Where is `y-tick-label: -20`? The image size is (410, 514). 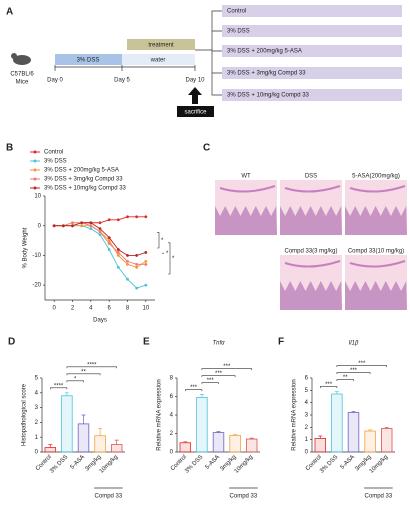 y-tick-label: -20 is located at coordinates (36, 286).